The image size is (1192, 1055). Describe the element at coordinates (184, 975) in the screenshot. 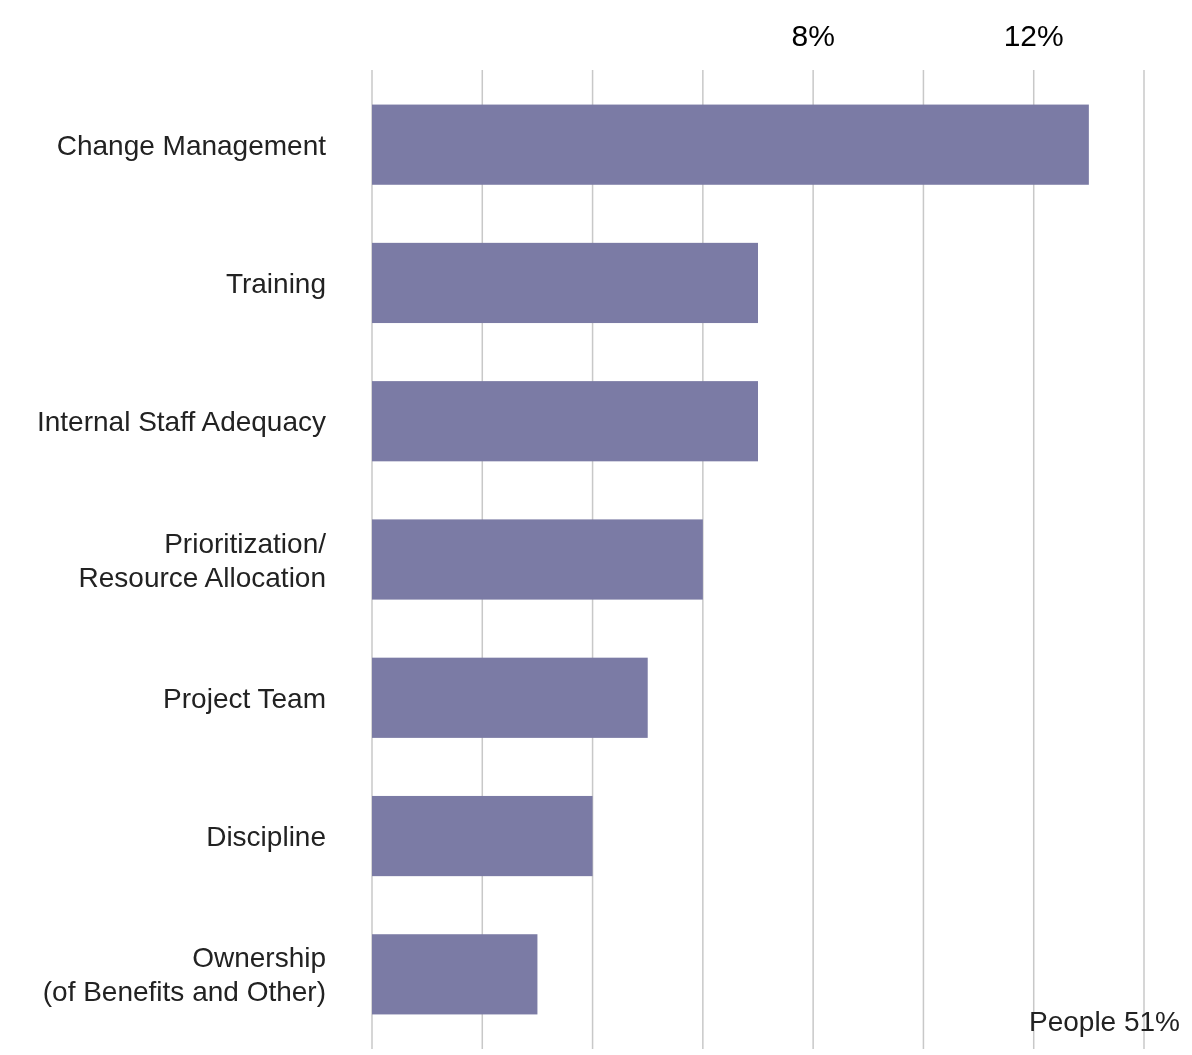

I see `y-tick-label: Ownership (of Benefits and Other)` at that location.